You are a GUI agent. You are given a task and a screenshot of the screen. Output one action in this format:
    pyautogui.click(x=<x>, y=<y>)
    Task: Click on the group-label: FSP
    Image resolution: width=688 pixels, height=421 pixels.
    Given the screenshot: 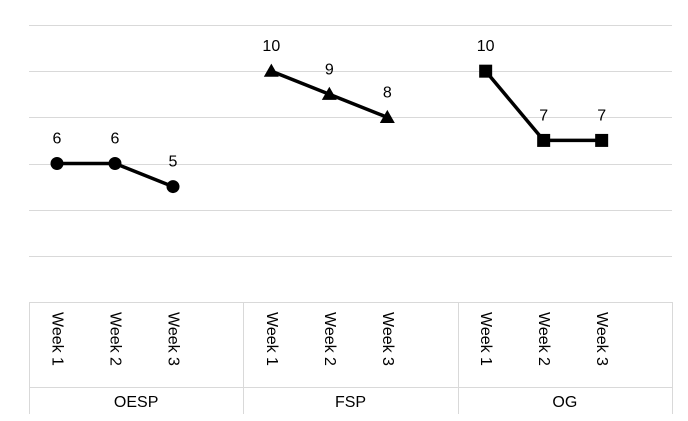 What is the action you would take?
    pyautogui.click(x=350, y=402)
    